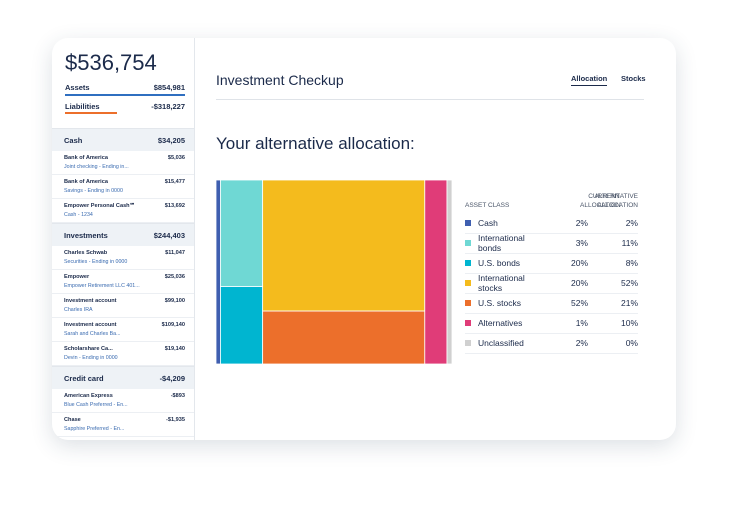 The width and height of the screenshot is (730, 520). What do you see at coordinates (579, 283) in the screenshot?
I see `current-allocation: 20%` at bounding box center [579, 283].